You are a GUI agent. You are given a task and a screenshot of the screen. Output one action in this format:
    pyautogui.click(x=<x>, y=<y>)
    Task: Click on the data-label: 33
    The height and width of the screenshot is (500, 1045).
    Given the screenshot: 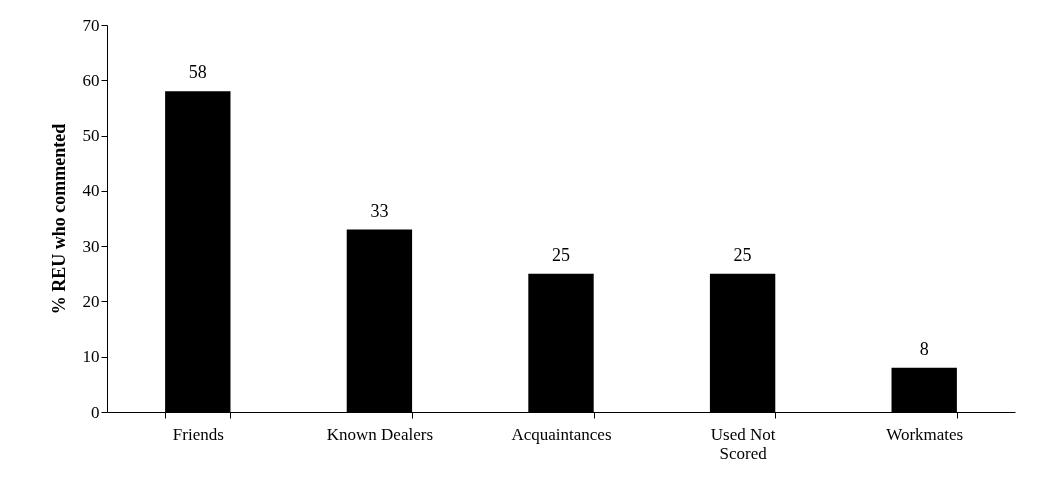 What is the action you would take?
    pyautogui.click(x=379, y=210)
    